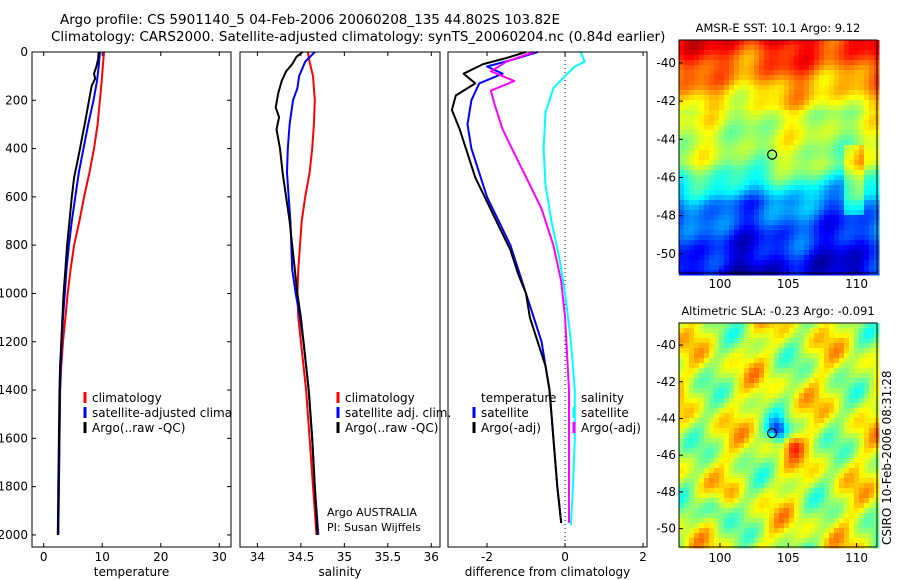 This screenshot has width=900, height=580. I want to click on altimetric-sla-float-marker, so click(772, 433).